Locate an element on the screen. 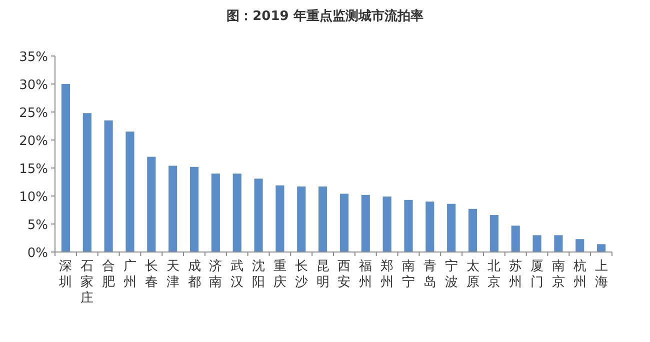 This screenshot has height=342, width=650. x-tick-label: 厦门 is located at coordinates (537, 274).